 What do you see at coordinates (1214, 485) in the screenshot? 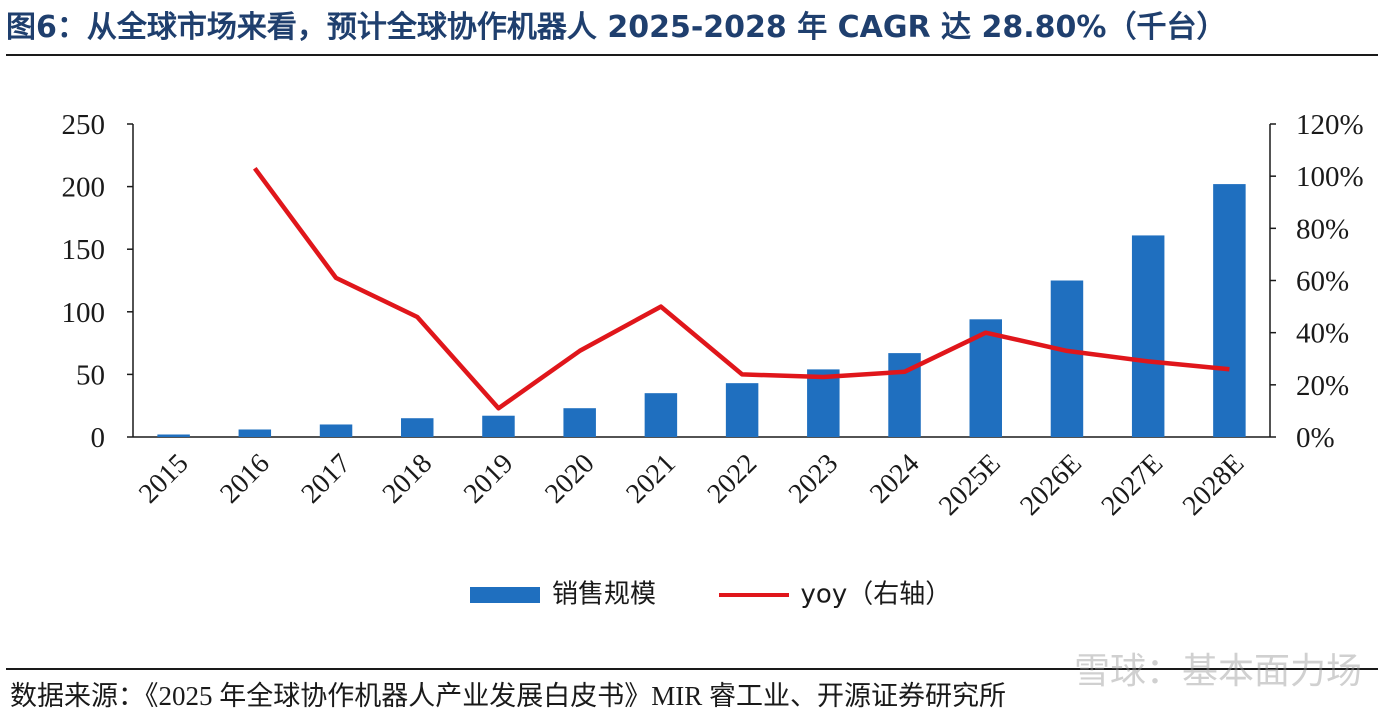
I see `x-tick-label: 2028E` at bounding box center [1214, 485].